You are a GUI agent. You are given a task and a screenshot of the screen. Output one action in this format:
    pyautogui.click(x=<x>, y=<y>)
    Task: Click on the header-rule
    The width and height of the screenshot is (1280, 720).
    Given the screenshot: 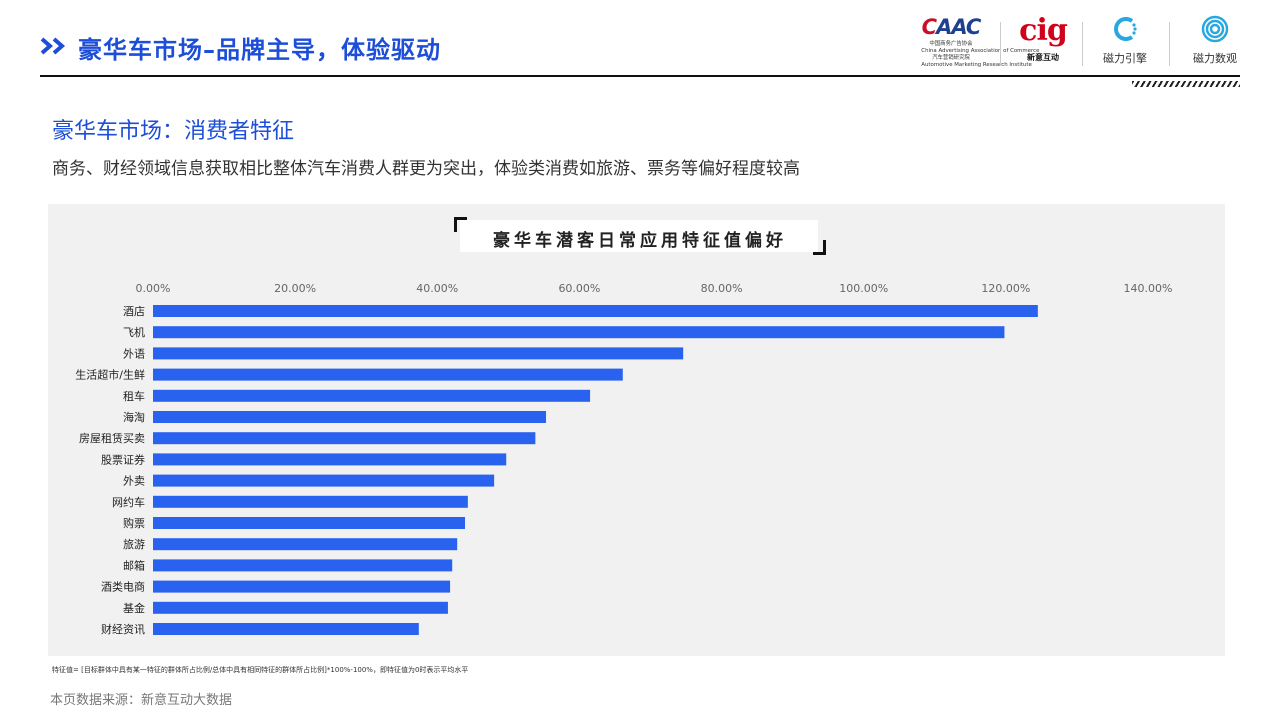 What is the action you would take?
    pyautogui.click(x=640, y=76)
    